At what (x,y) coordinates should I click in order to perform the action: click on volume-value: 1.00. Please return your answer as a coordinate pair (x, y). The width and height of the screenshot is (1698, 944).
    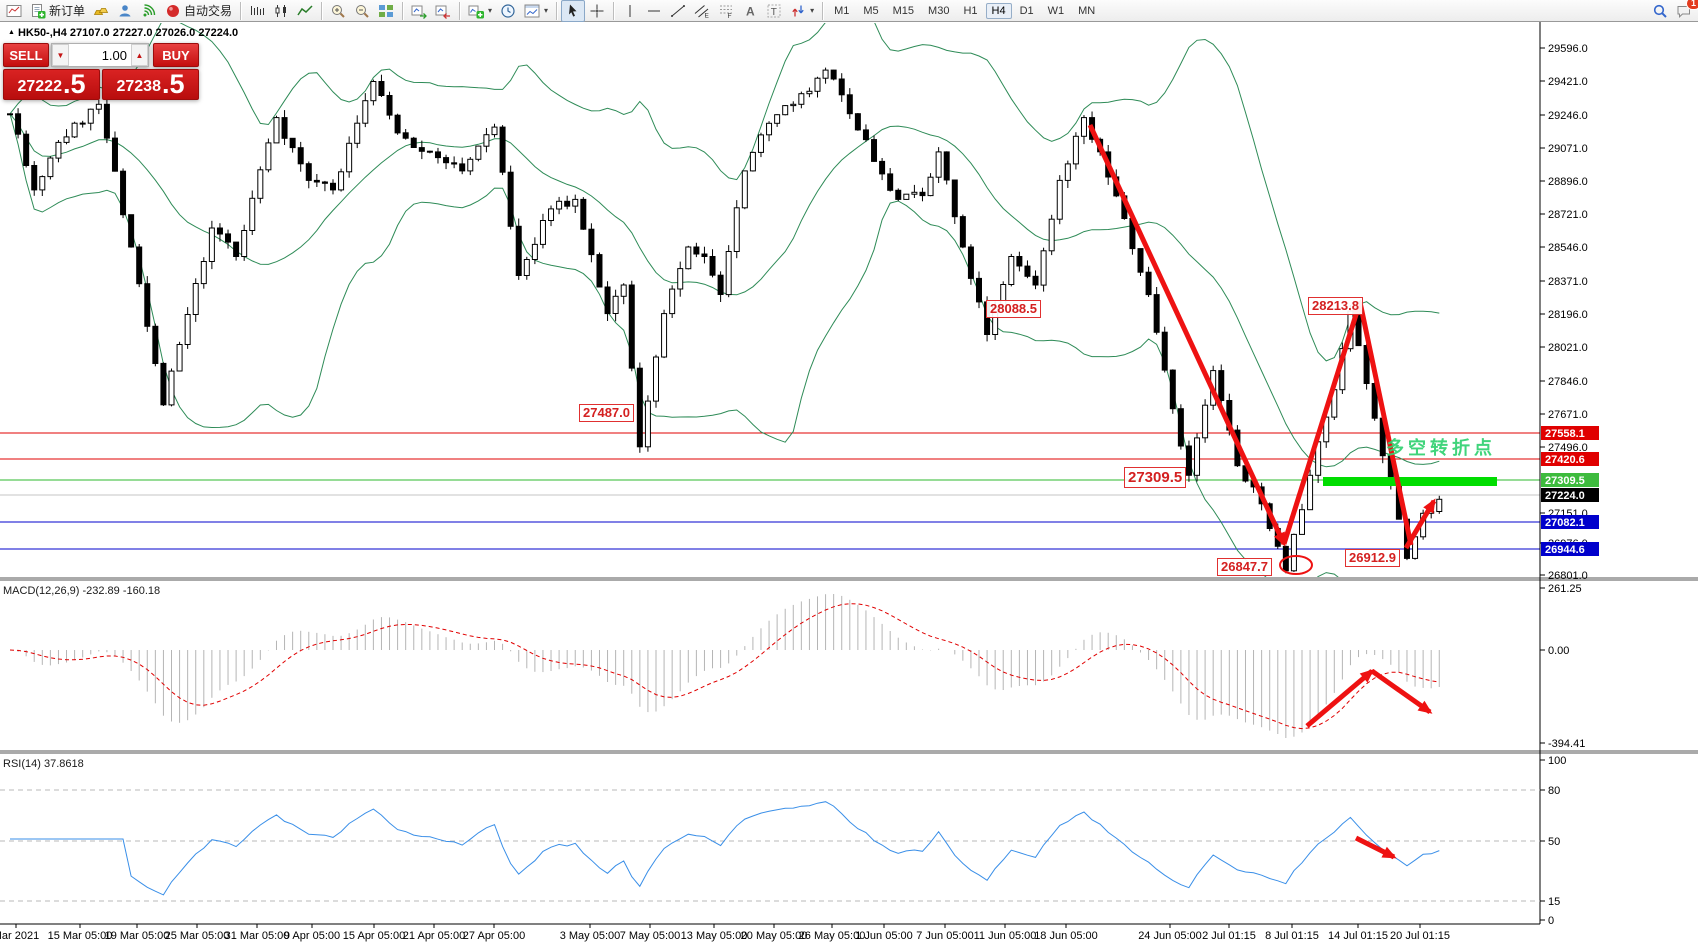
    Looking at the image, I should click on (100, 55).